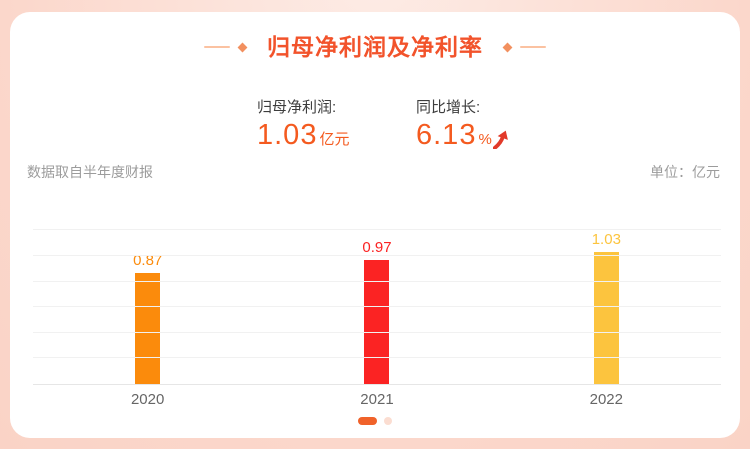 Image resolution: width=750 pixels, height=449 pixels. I want to click on stat-yoy-growth: 同比增长: 6.13 %, so click(463, 124).